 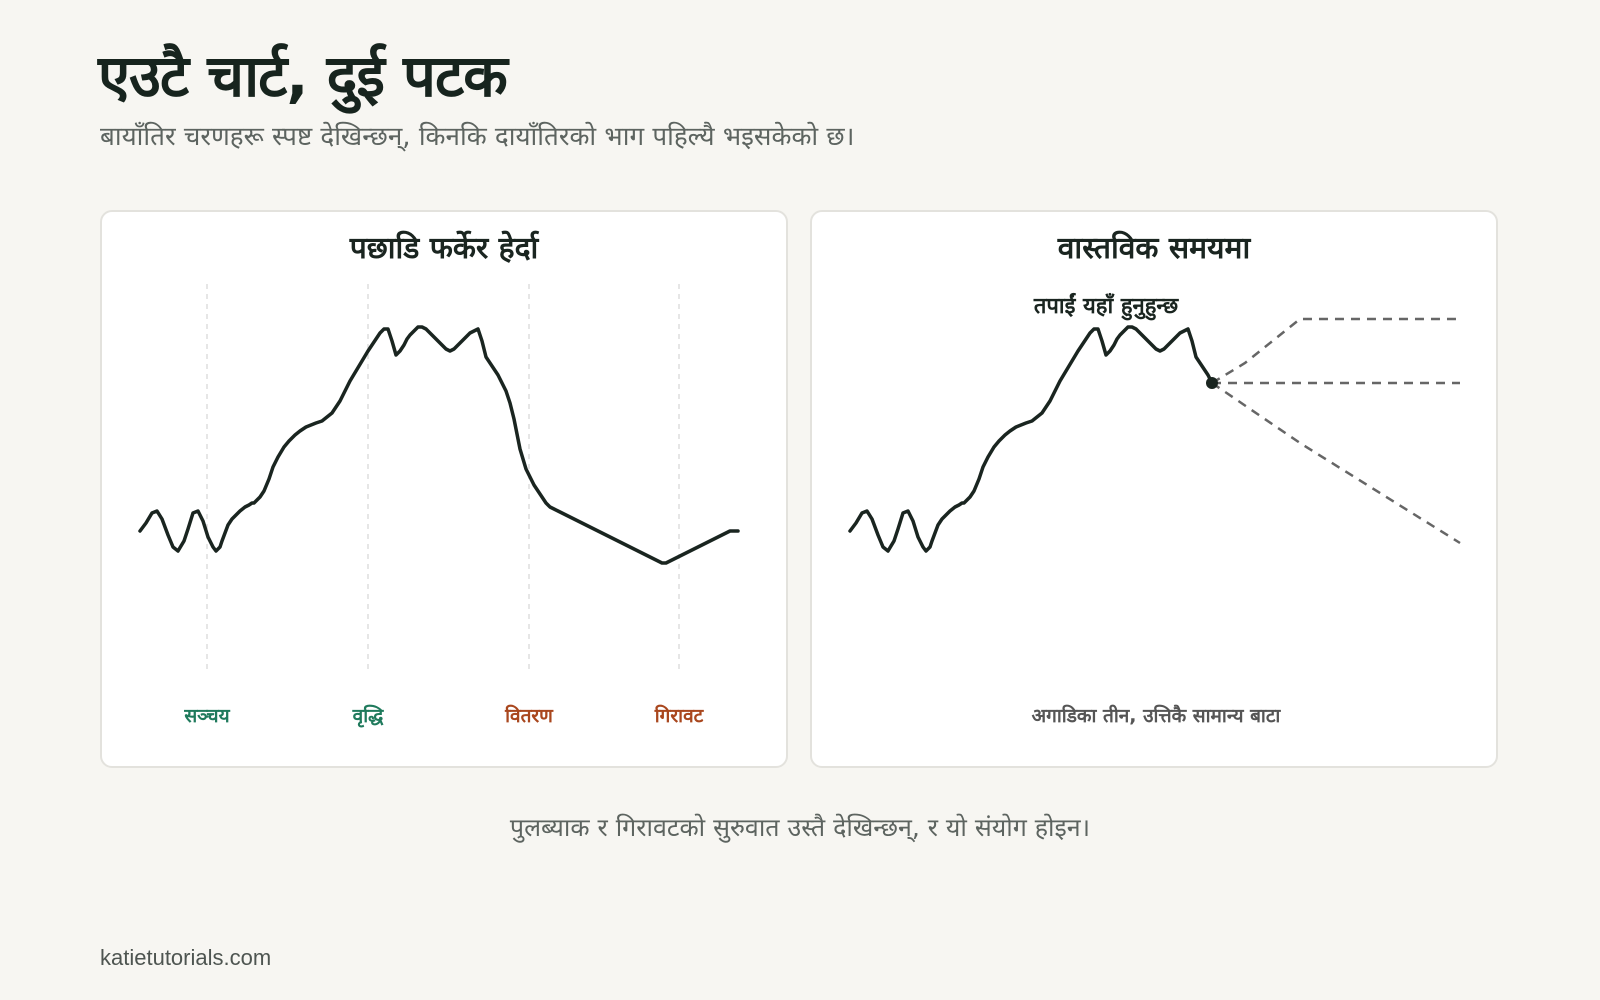 I want to click on phase-label: वितरण, so click(x=529, y=715).